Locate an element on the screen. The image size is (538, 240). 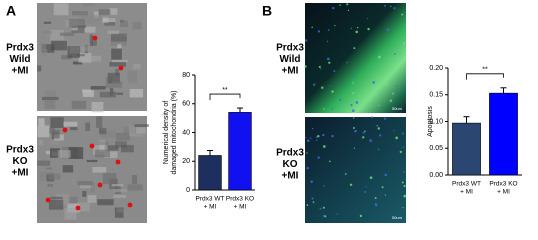
y-tick-label: 0.05 is located at coordinates (436, 148).